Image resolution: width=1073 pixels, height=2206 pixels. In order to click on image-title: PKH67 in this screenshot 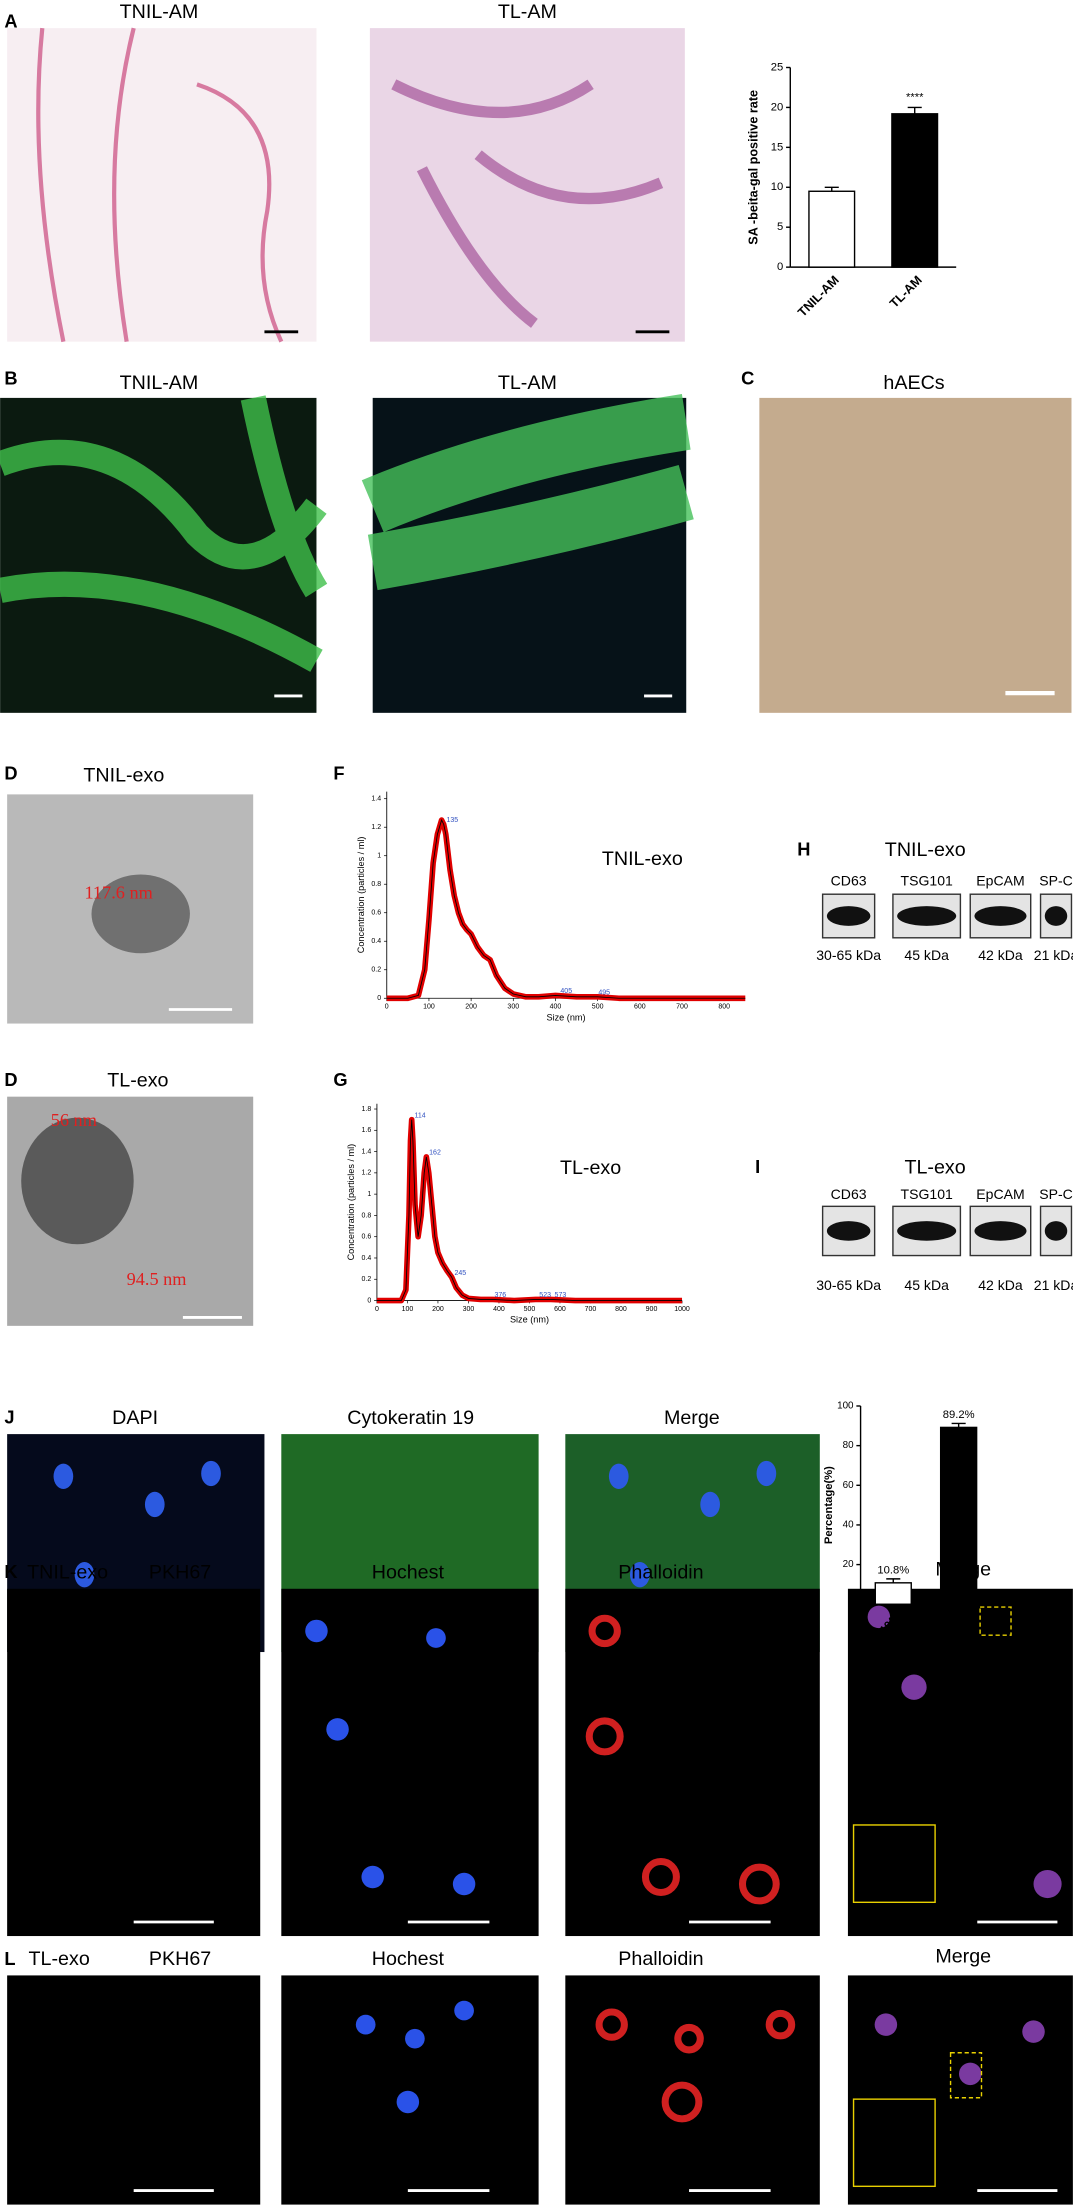, I will do `click(180, 1959)`.